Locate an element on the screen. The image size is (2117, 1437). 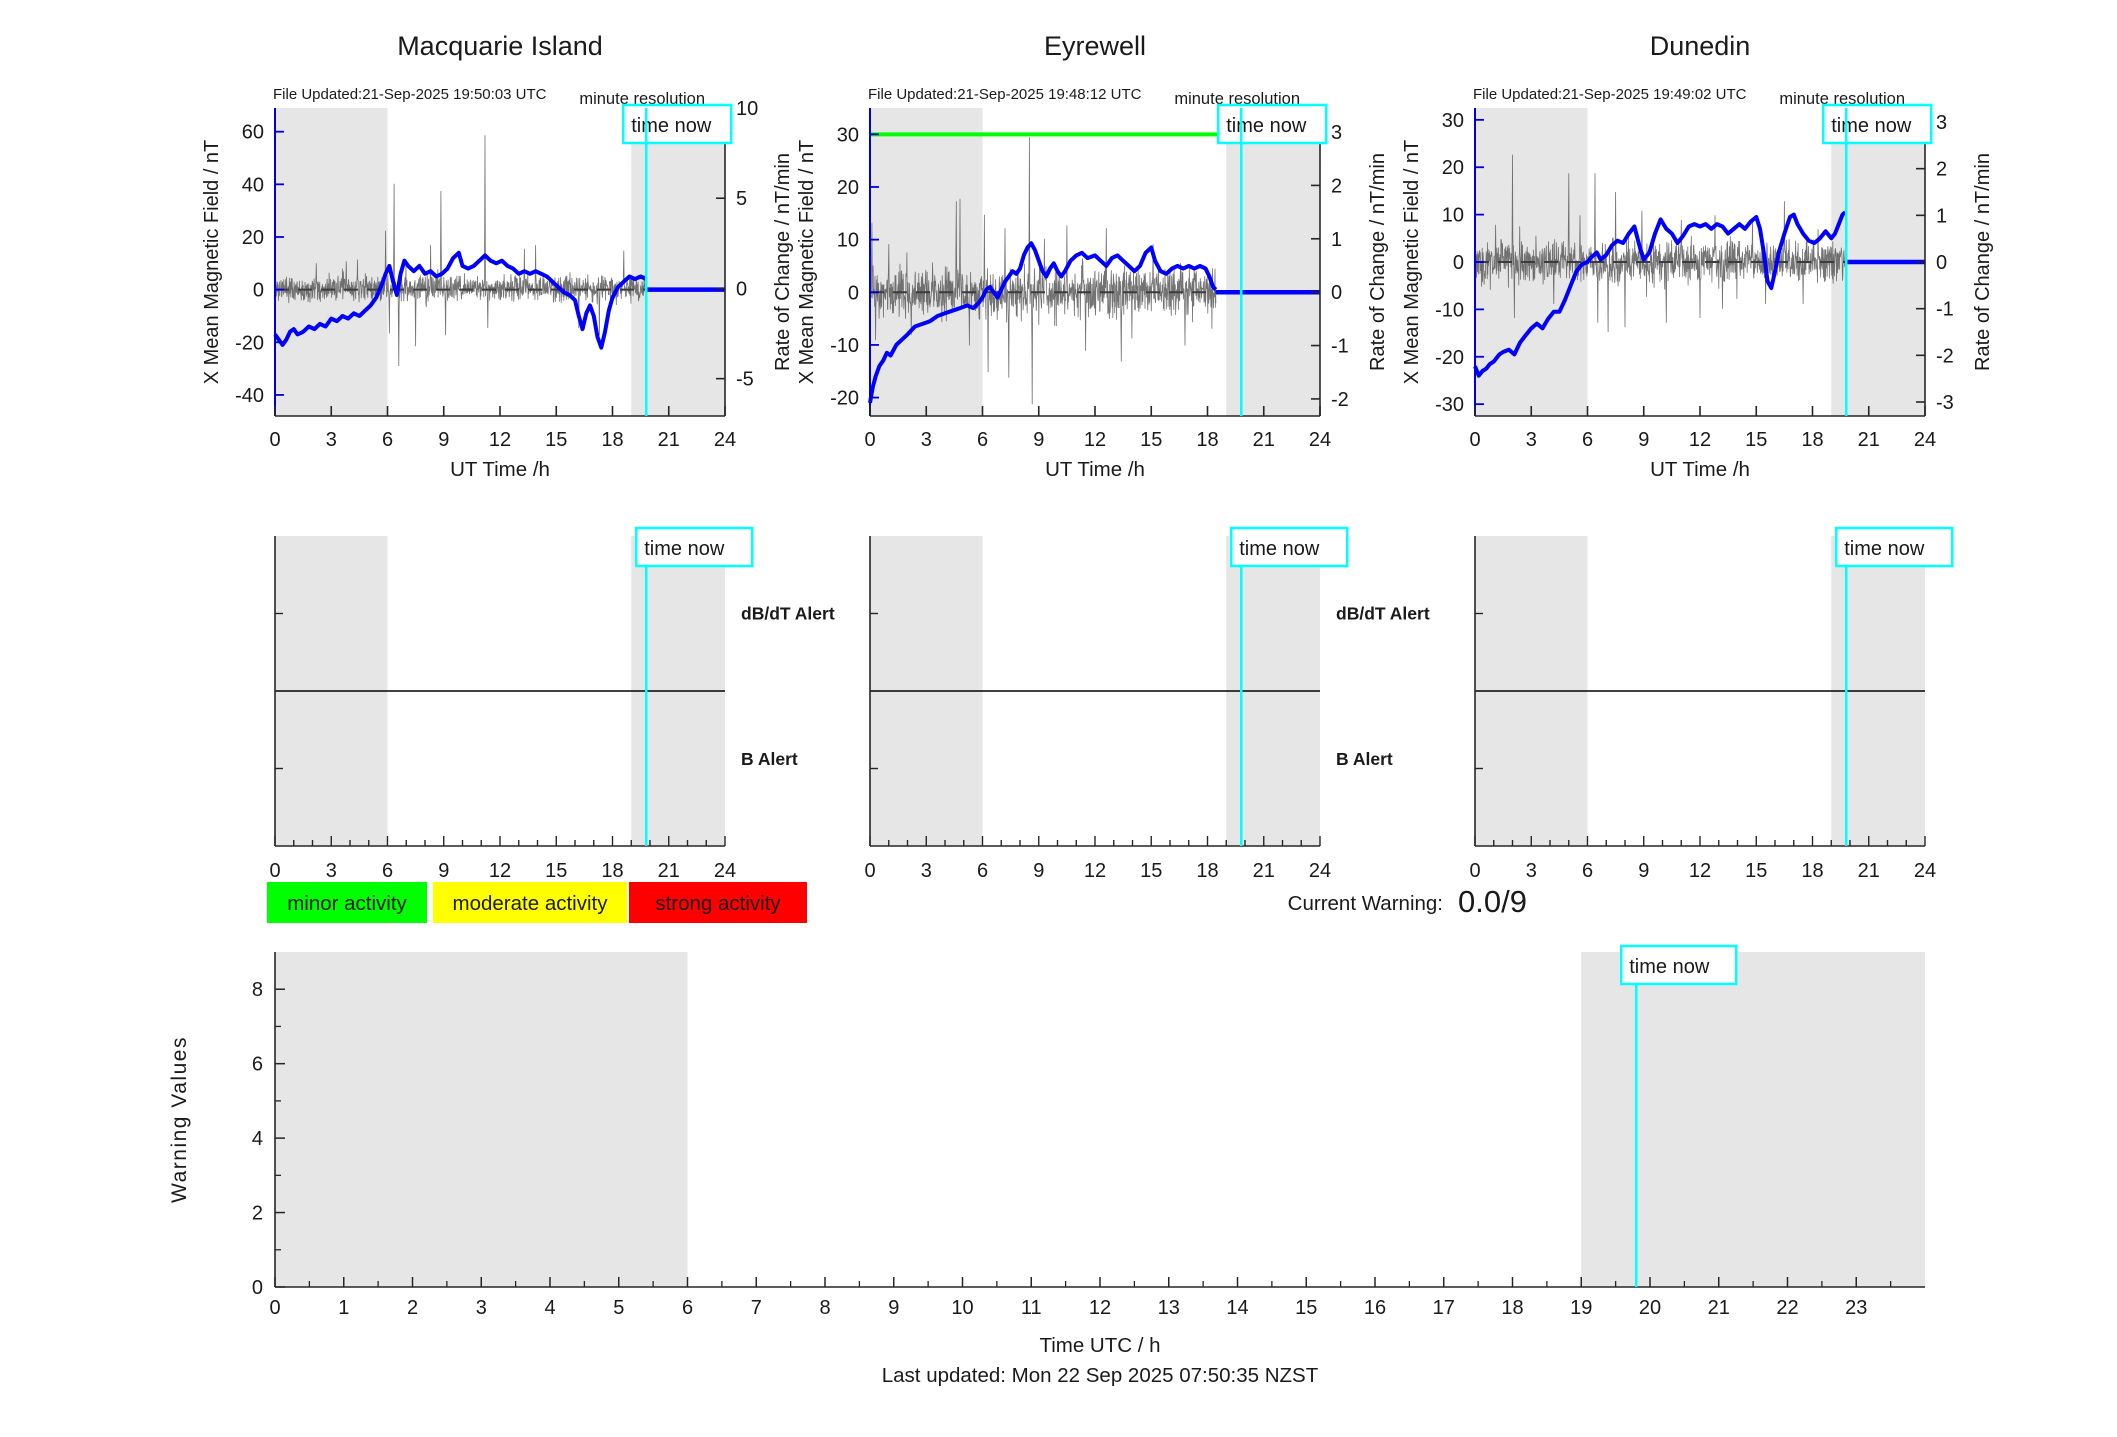
y-tick-label: -10 is located at coordinates (844, 346).